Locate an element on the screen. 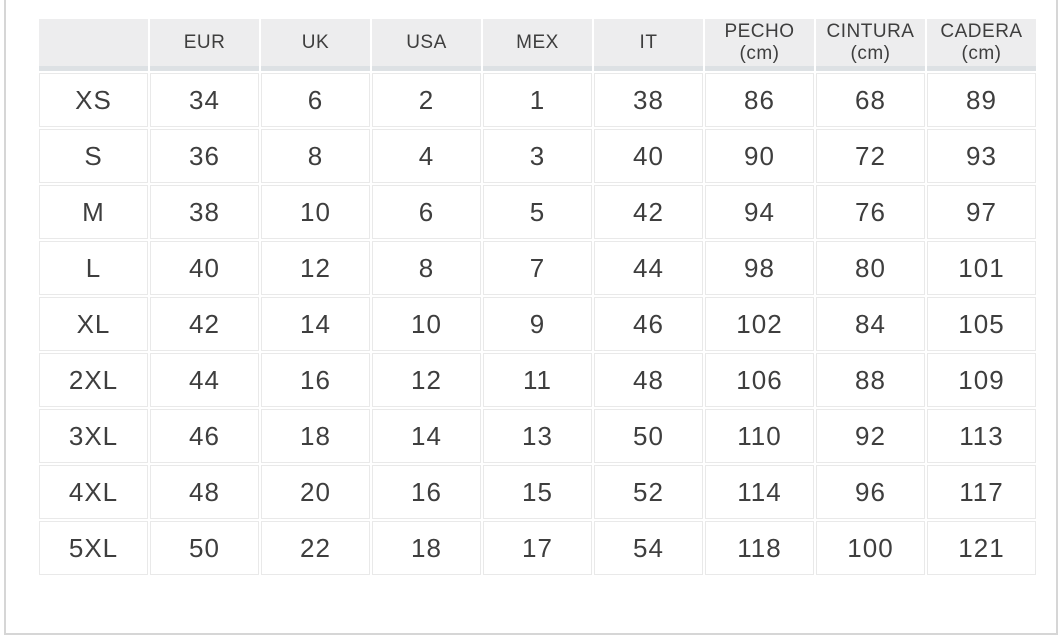  table-cell: 105 is located at coordinates (981, 324).